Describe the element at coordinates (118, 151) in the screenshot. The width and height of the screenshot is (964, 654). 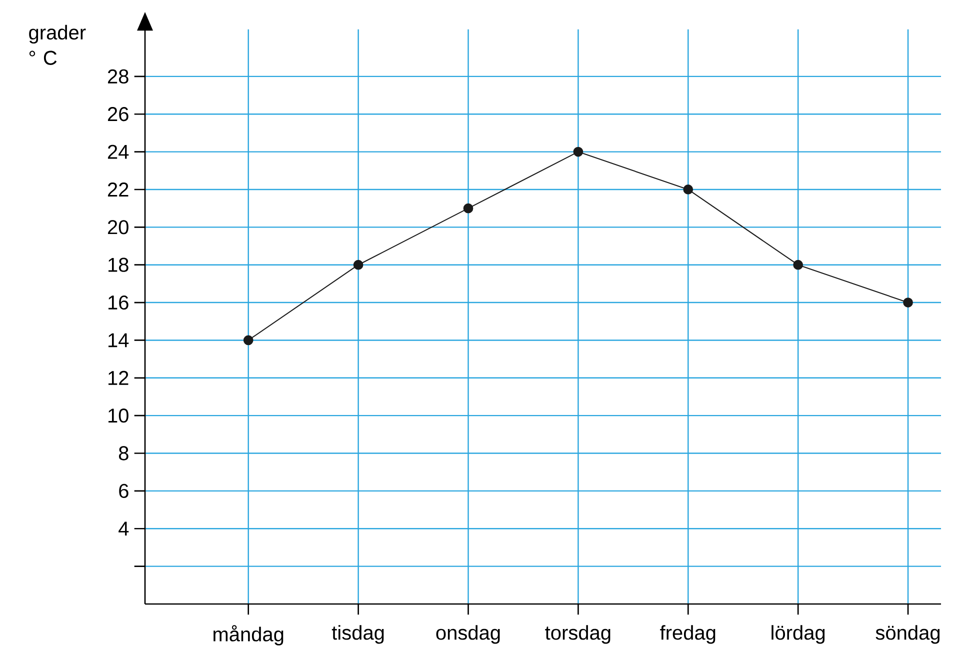
I see `y-tick-label: 24` at that location.